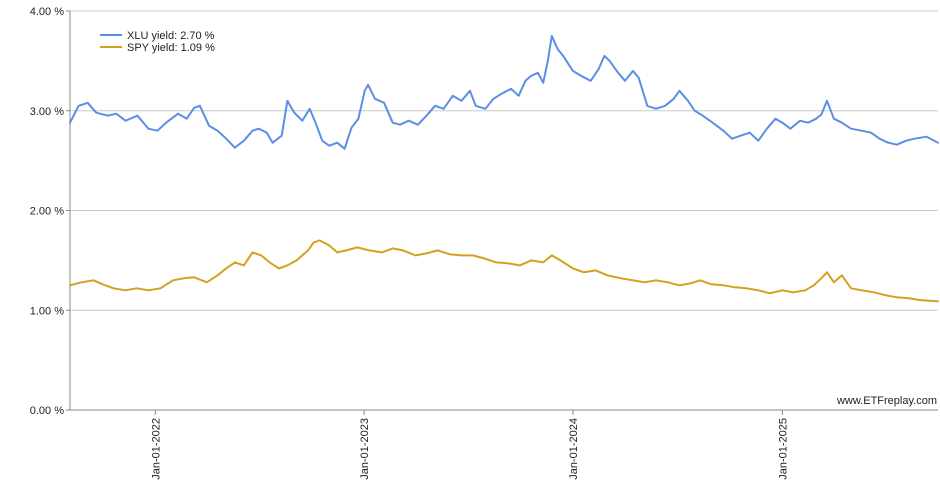  Describe the element at coordinates (156, 449) in the screenshot. I see `x-tick-label: Jan-01-2022` at that location.